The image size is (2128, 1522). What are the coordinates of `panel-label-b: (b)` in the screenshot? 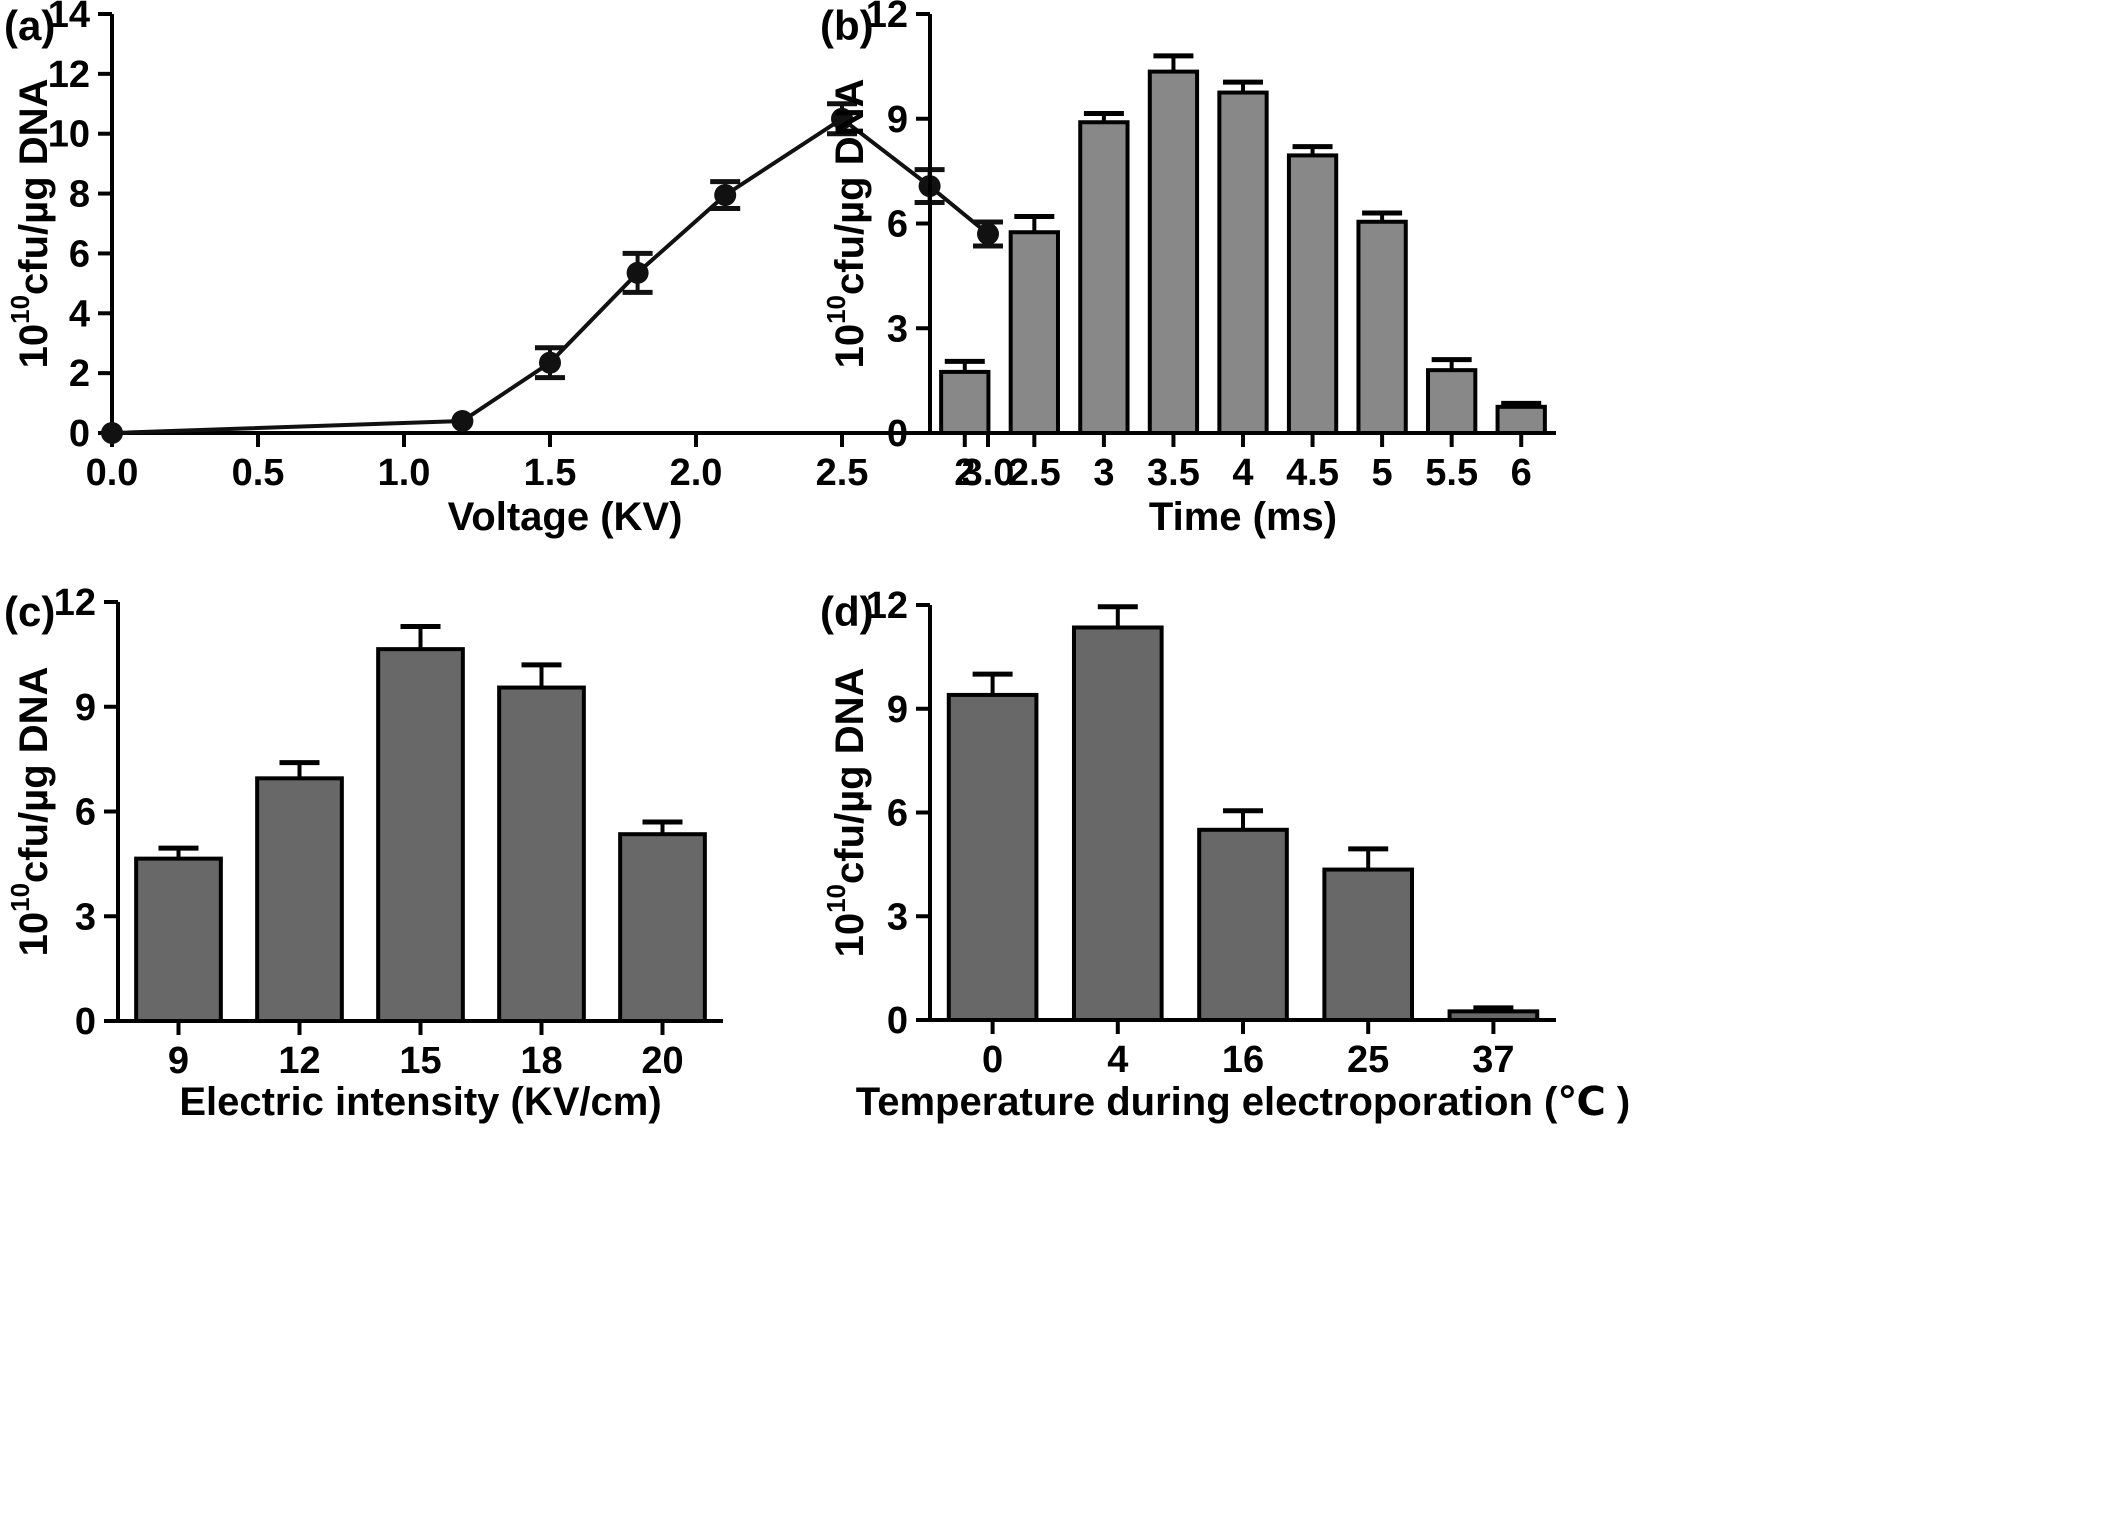 It's located at (847, 25).